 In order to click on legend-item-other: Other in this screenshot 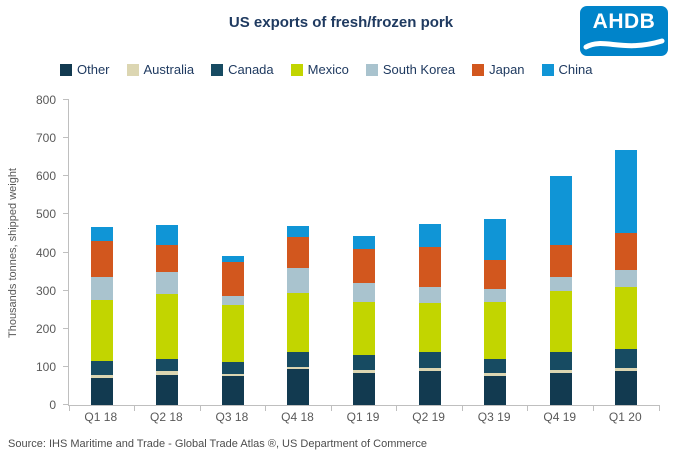, I will do `click(85, 69)`.